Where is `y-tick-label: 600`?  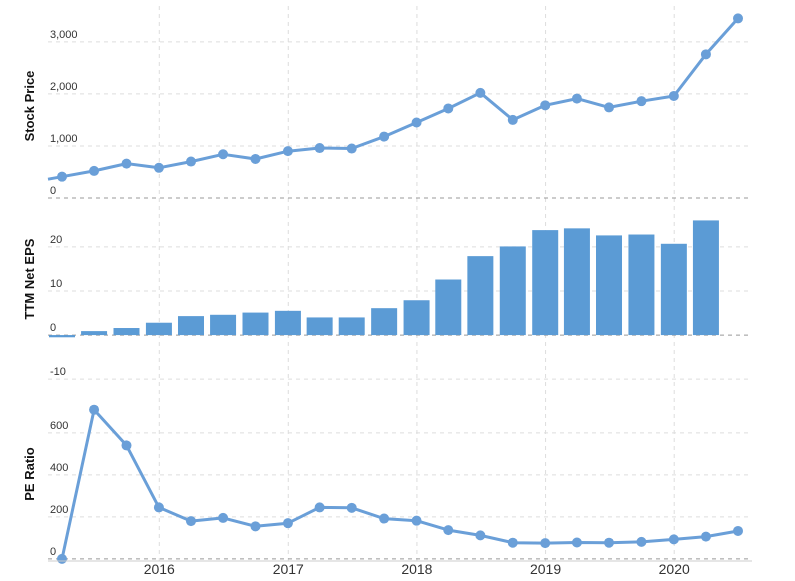 y-tick-label: 600 is located at coordinates (59, 426).